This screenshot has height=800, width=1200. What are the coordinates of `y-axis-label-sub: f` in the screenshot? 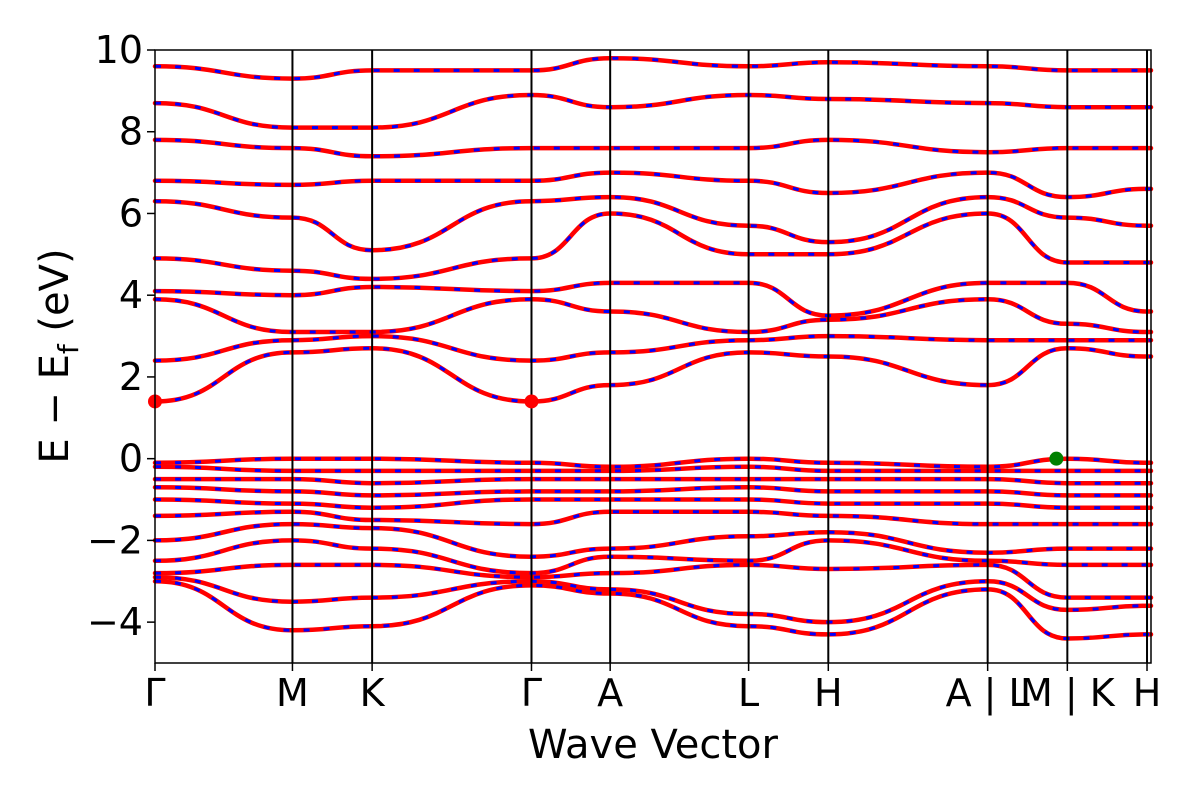 It's located at (68, 348).